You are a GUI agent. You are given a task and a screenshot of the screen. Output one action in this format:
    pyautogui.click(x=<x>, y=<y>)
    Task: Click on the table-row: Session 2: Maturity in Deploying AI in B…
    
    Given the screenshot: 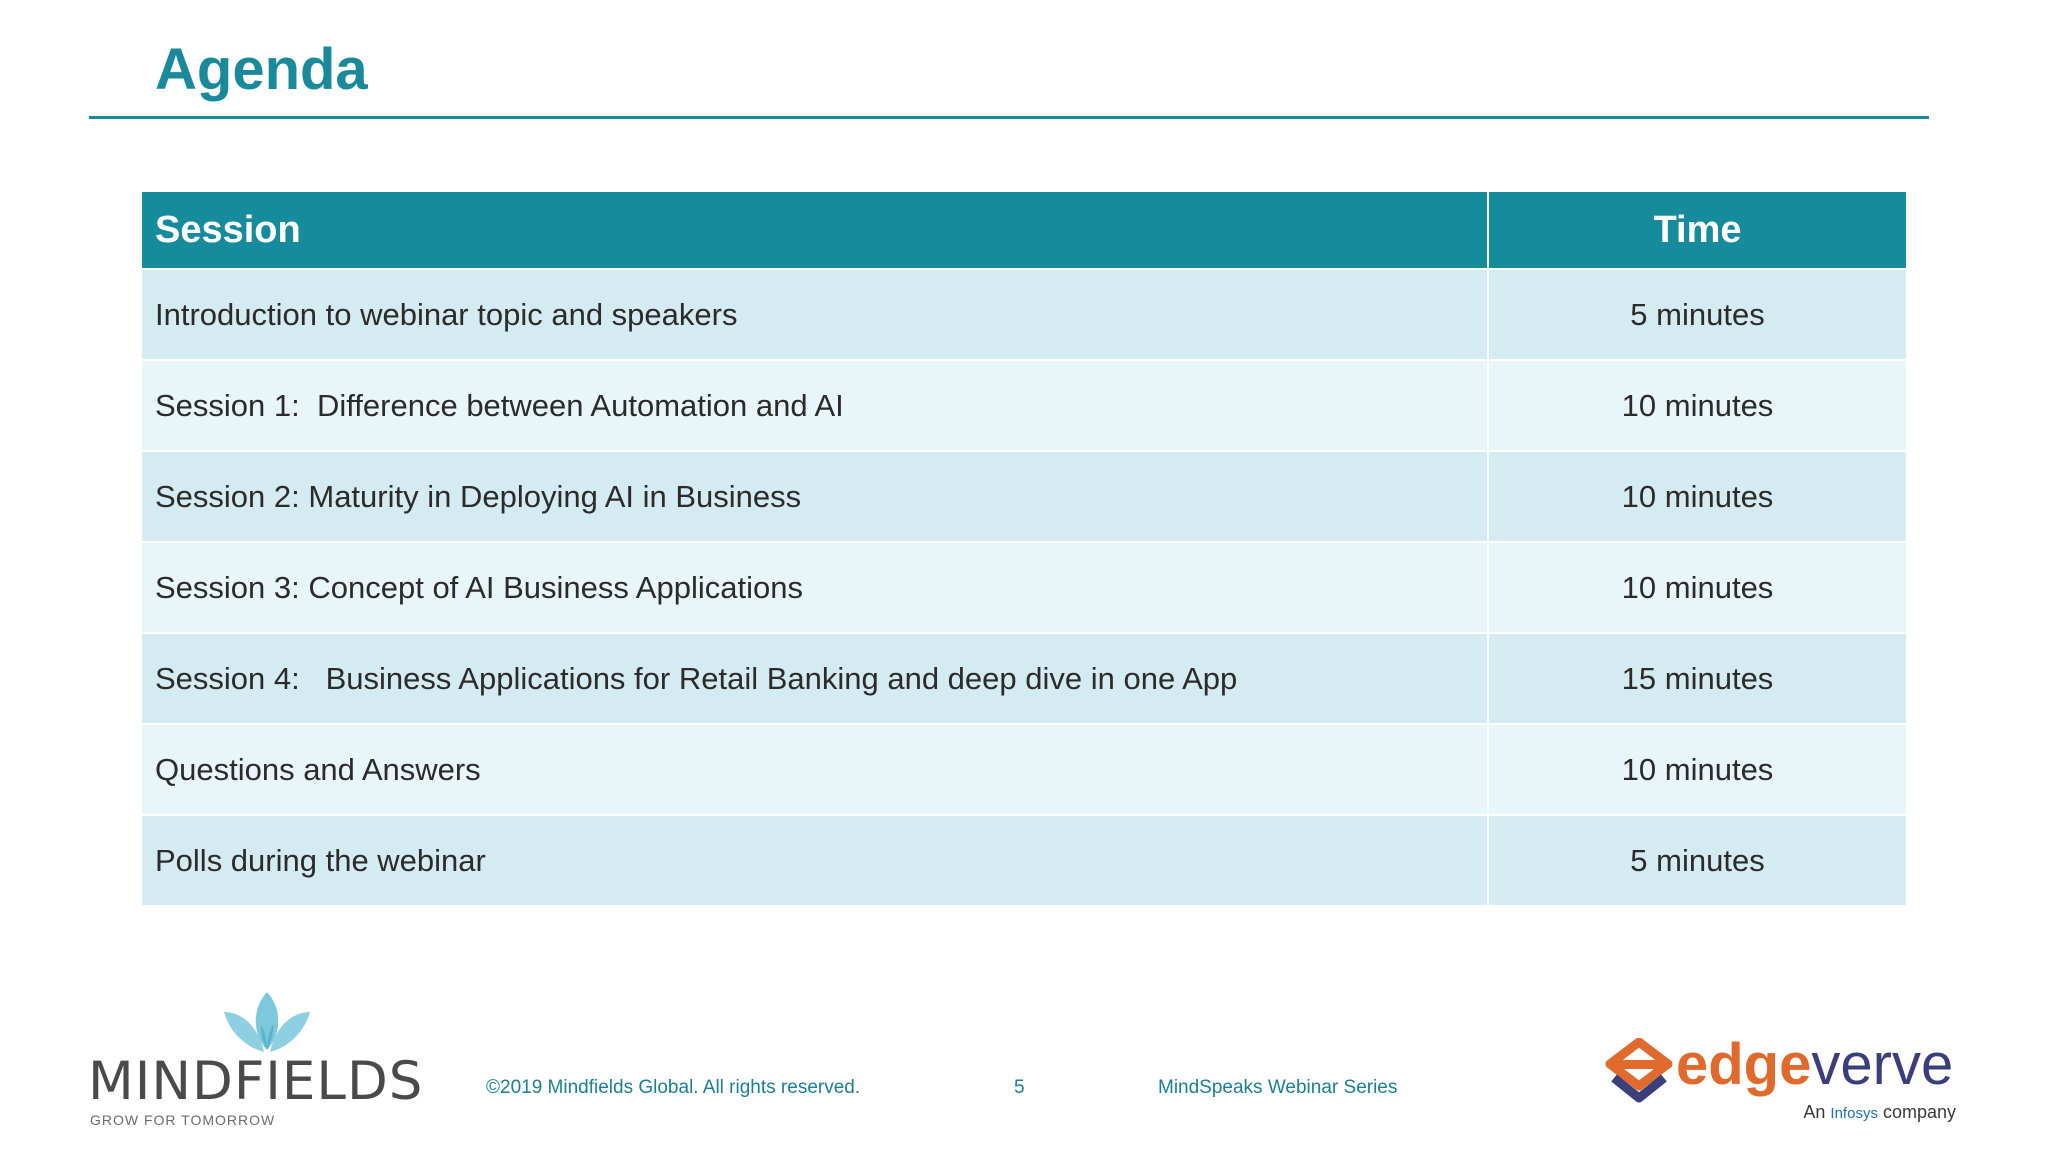 What is the action you would take?
    pyautogui.click(x=1024, y=496)
    